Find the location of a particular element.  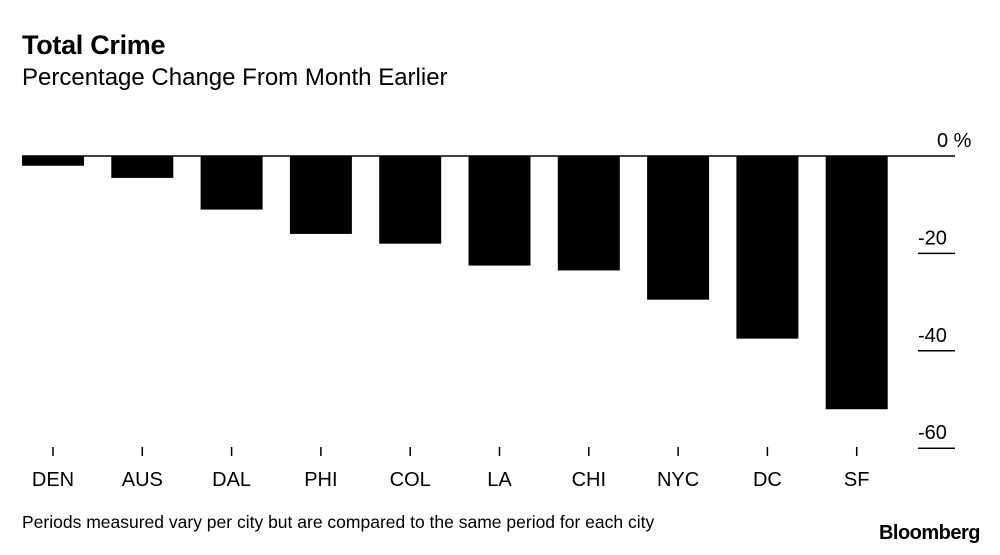

bloomberg-logo: Bloomberg is located at coordinates (929, 533).